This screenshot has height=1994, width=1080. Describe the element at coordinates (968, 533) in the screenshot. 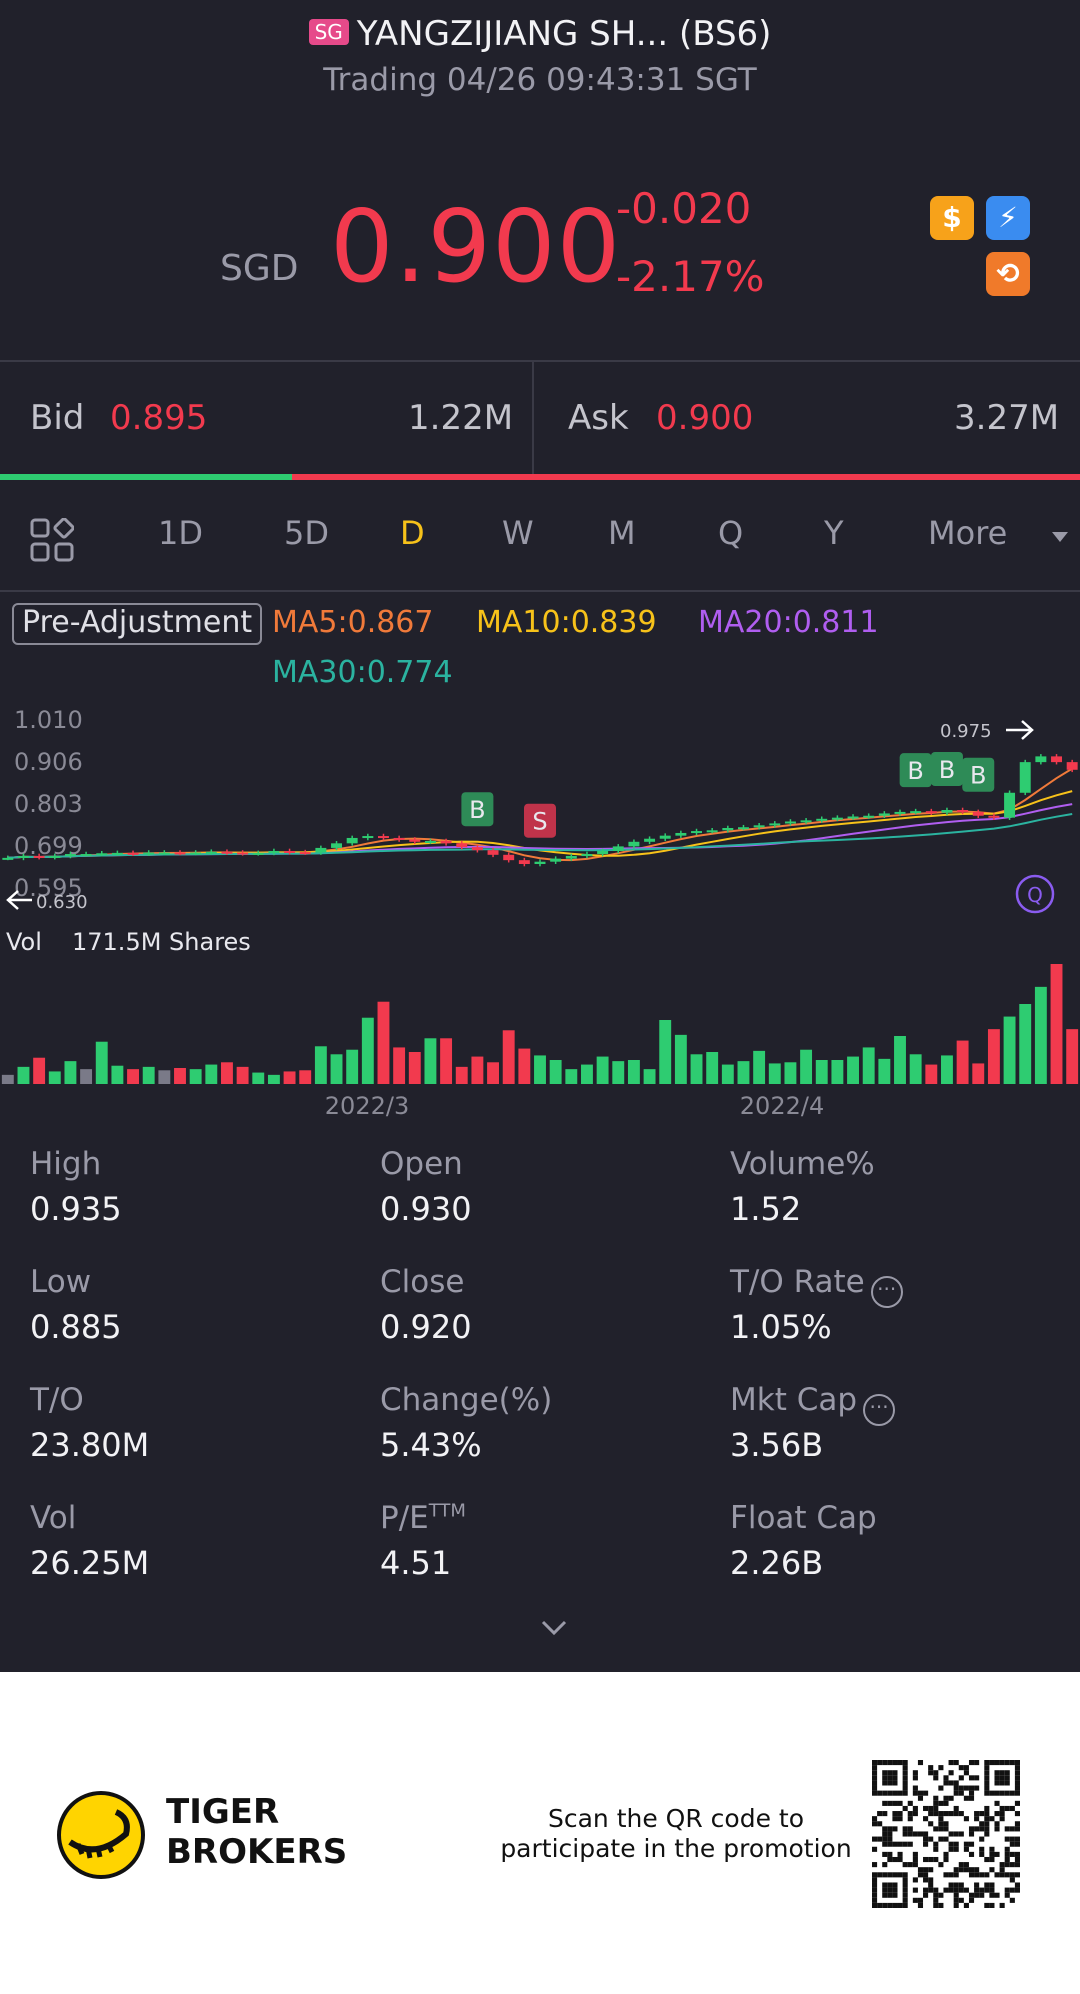

I see `tab-more: More` at that location.